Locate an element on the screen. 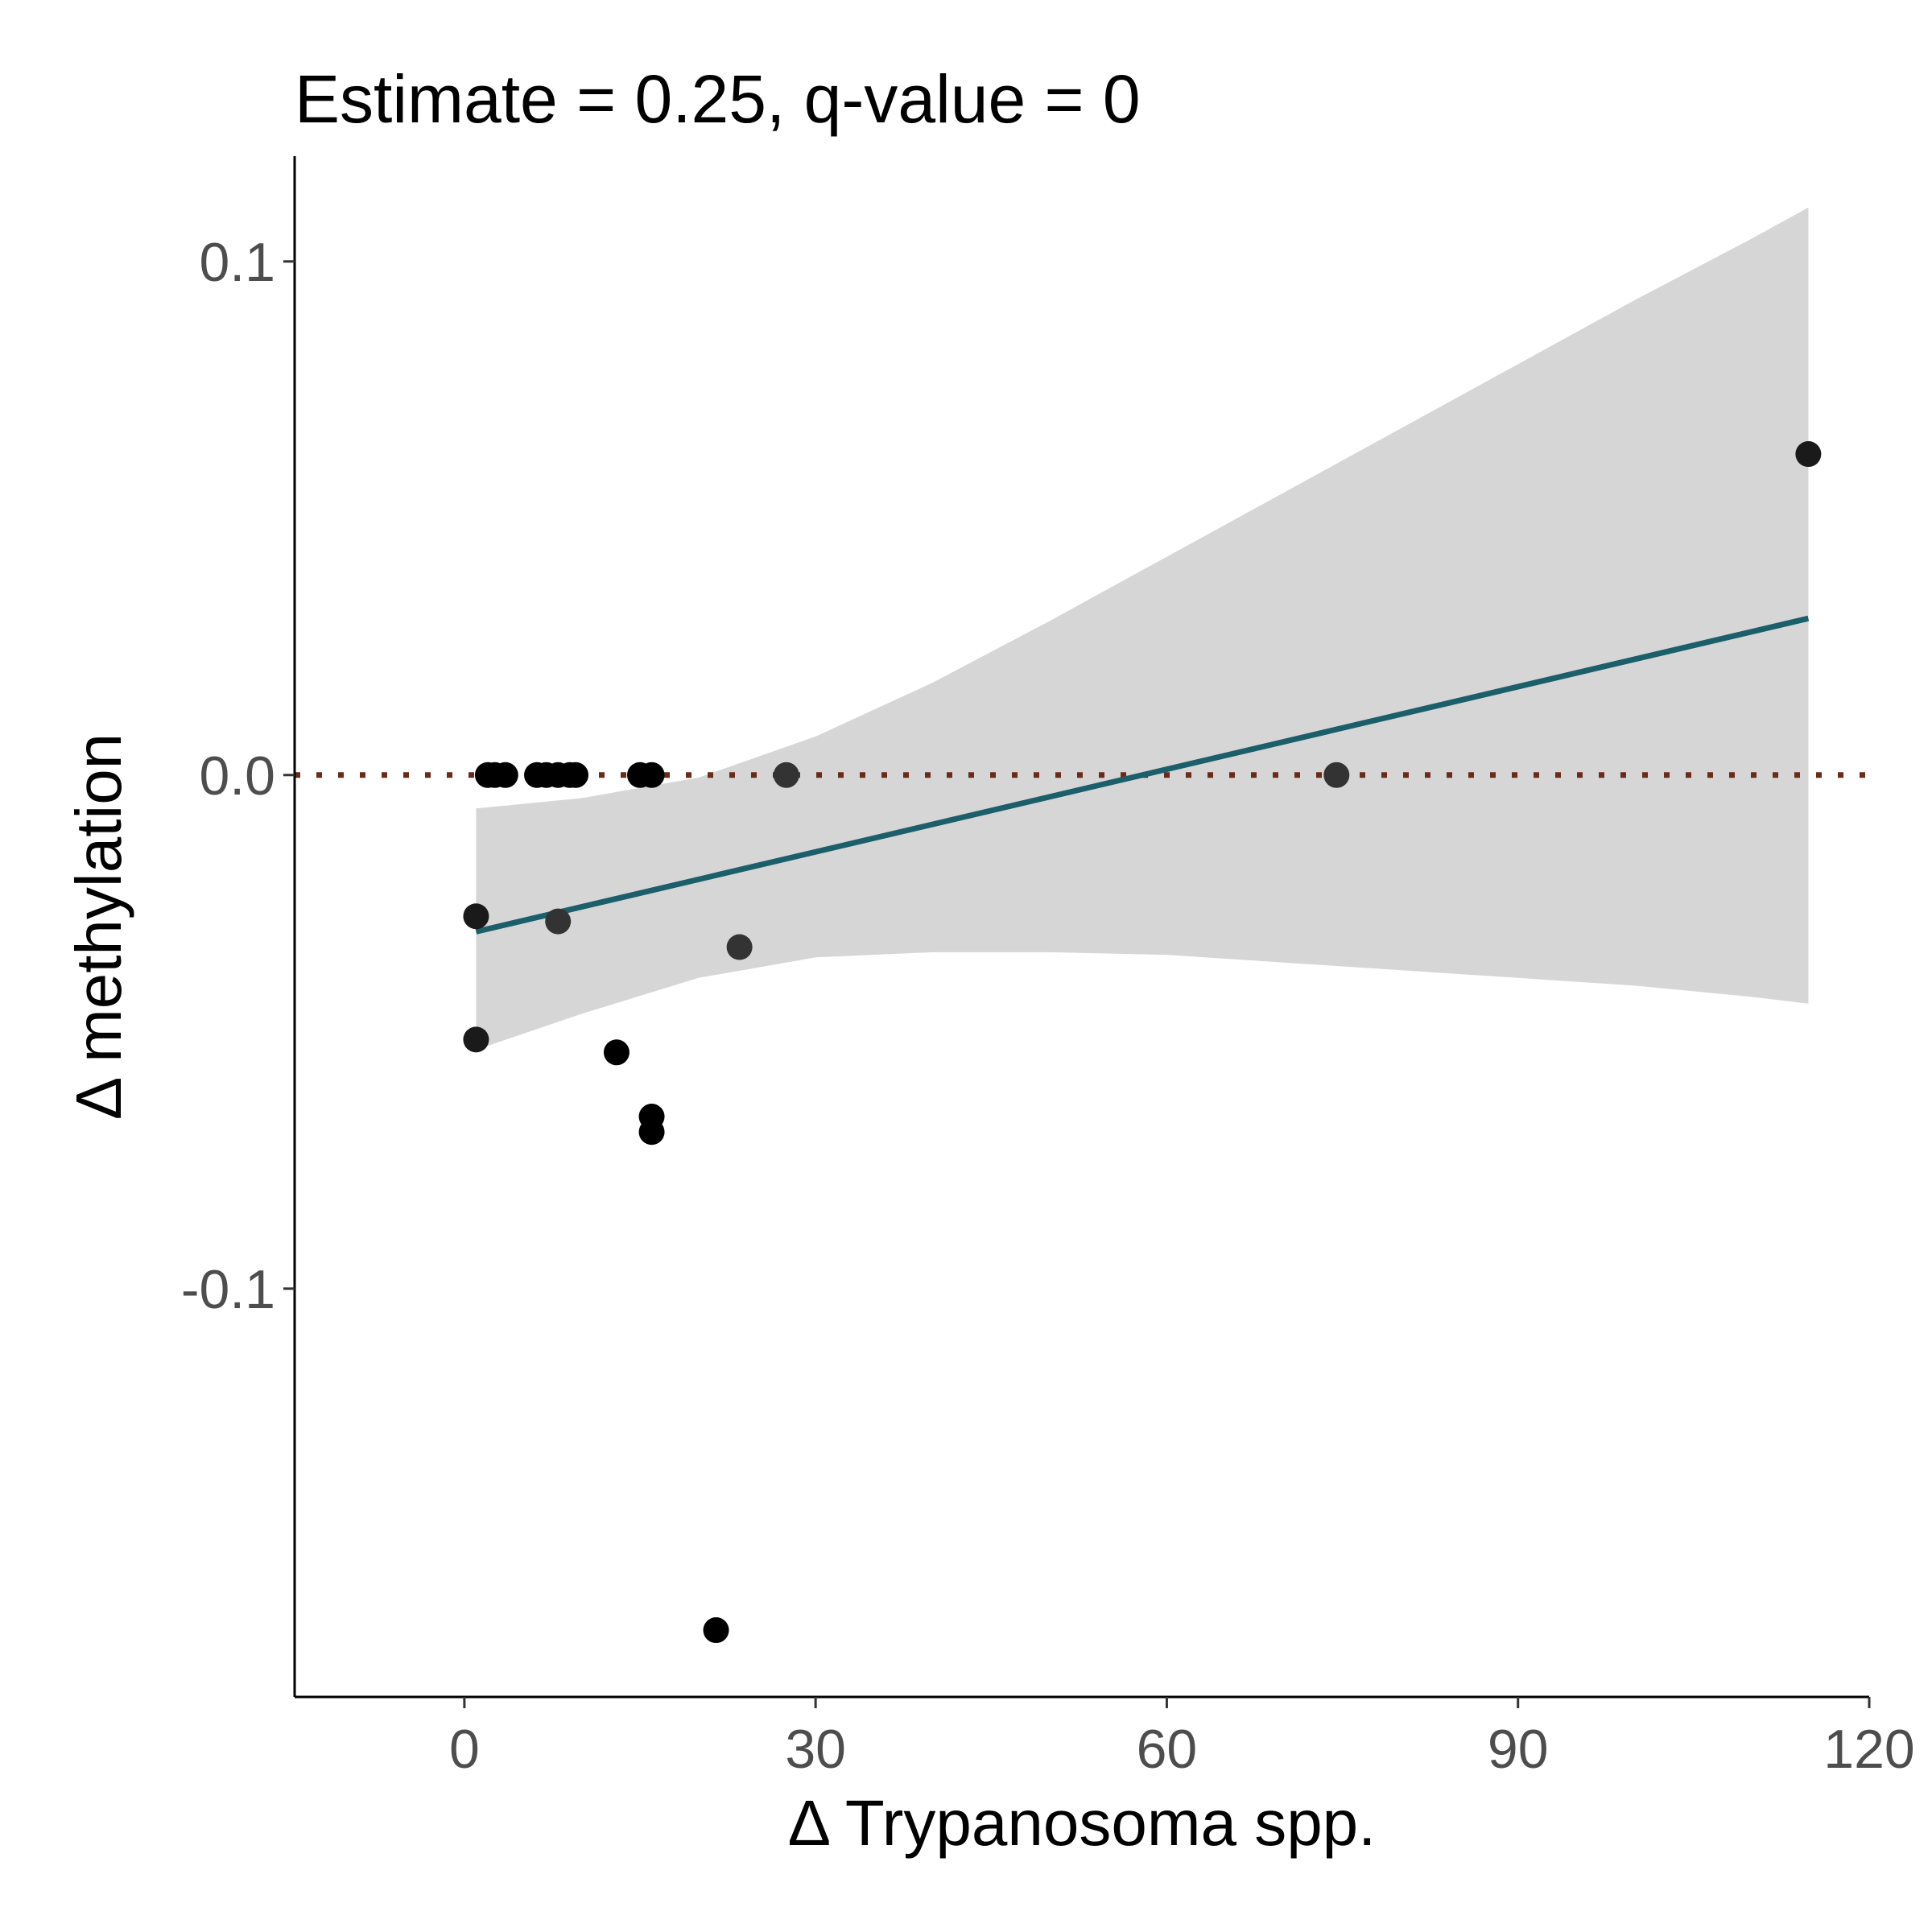 This screenshot has width=1932, height=1932. y-tick-label: -0.1 is located at coordinates (228, 1289).